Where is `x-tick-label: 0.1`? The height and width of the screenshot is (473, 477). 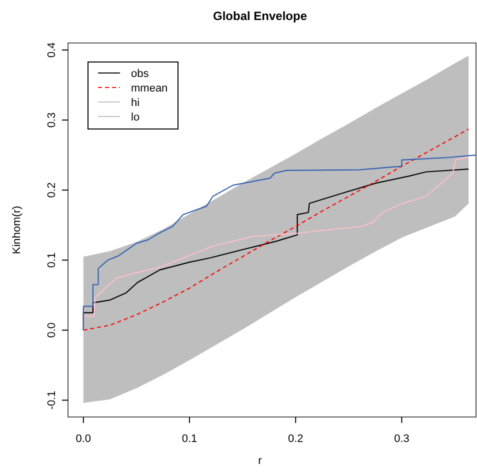 x-tick-label: 0.1 is located at coordinates (190, 439).